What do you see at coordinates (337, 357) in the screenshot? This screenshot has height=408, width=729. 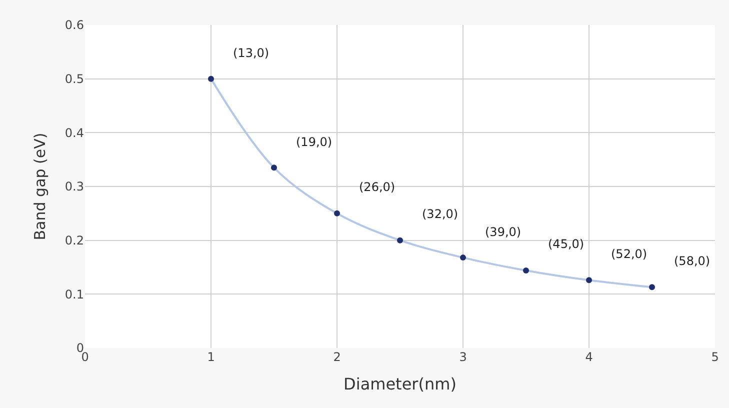 I see `x-tick-label: 2` at bounding box center [337, 357].